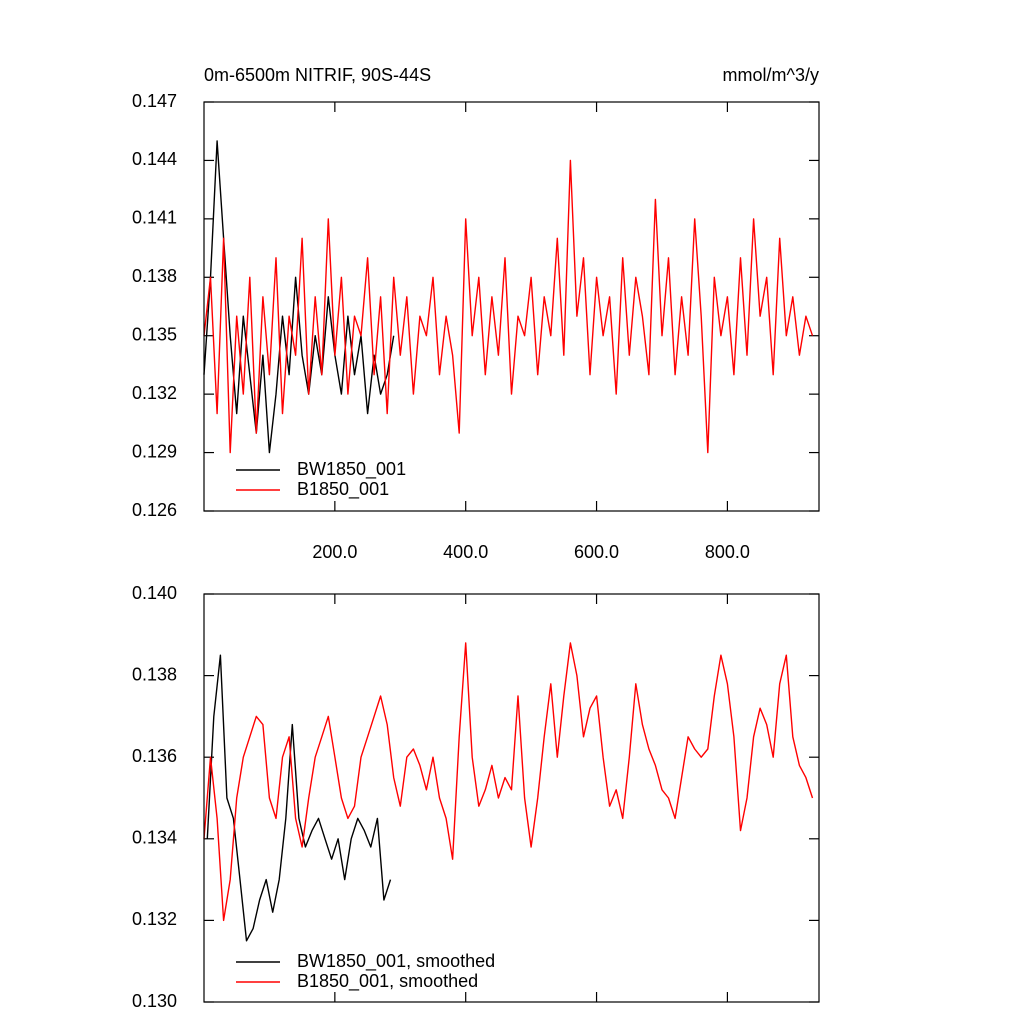 This screenshot has width=1024, height=1024. Describe the element at coordinates (154, 593) in the screenshot. I see `y-tick-label: 0.140` at that location.